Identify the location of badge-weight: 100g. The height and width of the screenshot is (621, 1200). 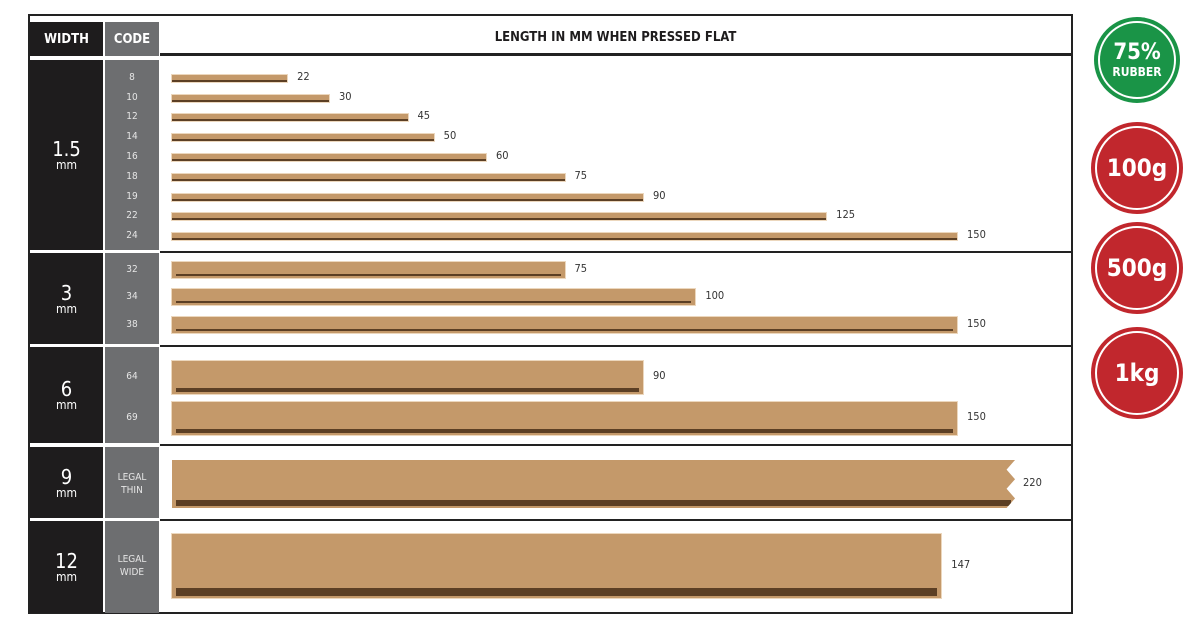
(1137, 168).